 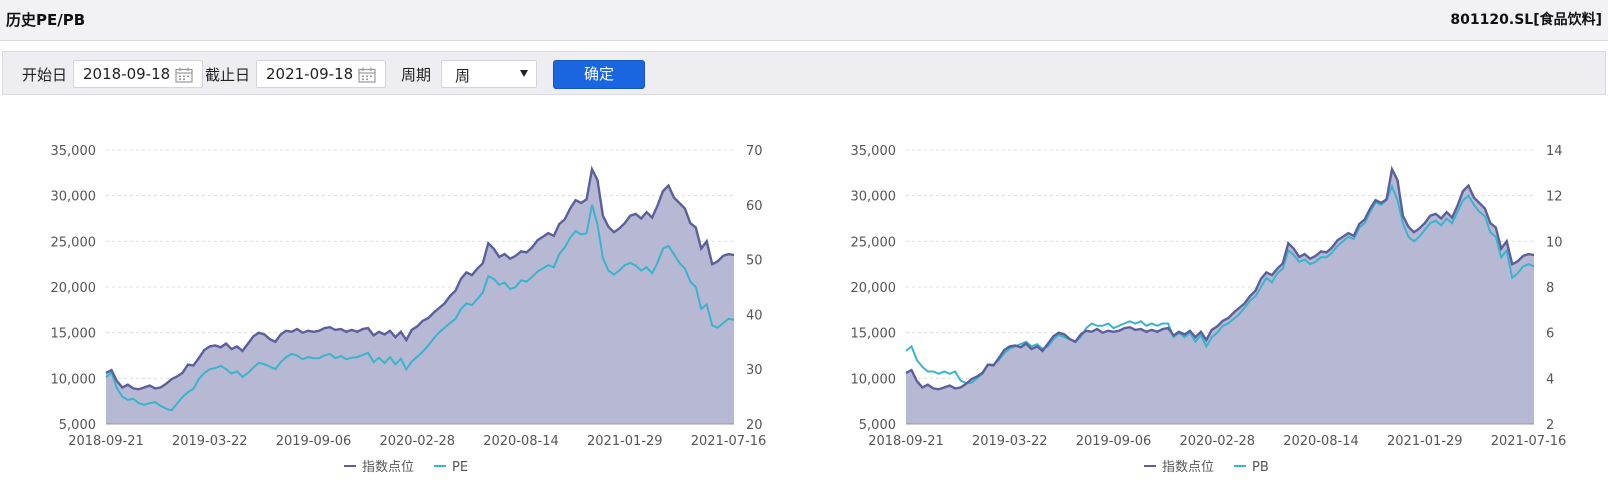 What do you see at coordinates (489, 74) in the screenshot?
I see `period-select: 周` at bounding box center [489, 74].